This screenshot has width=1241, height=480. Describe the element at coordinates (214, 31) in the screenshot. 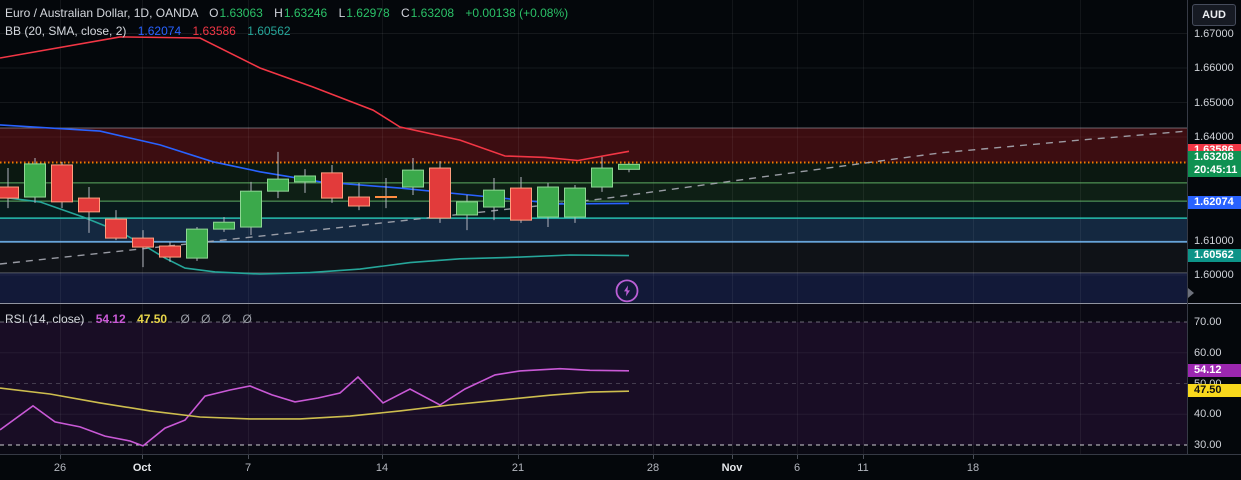

I see `bb-upper-value: 1.63586` at that location.